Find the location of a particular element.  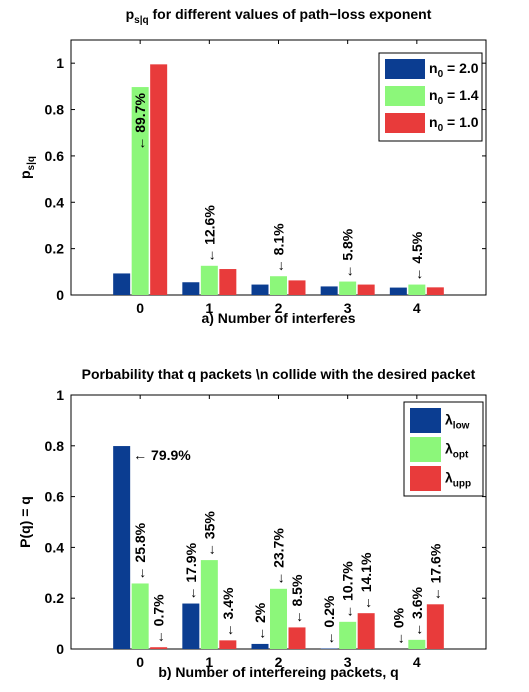

data-label: ← 25.8% is located at coordinates (140, 551).